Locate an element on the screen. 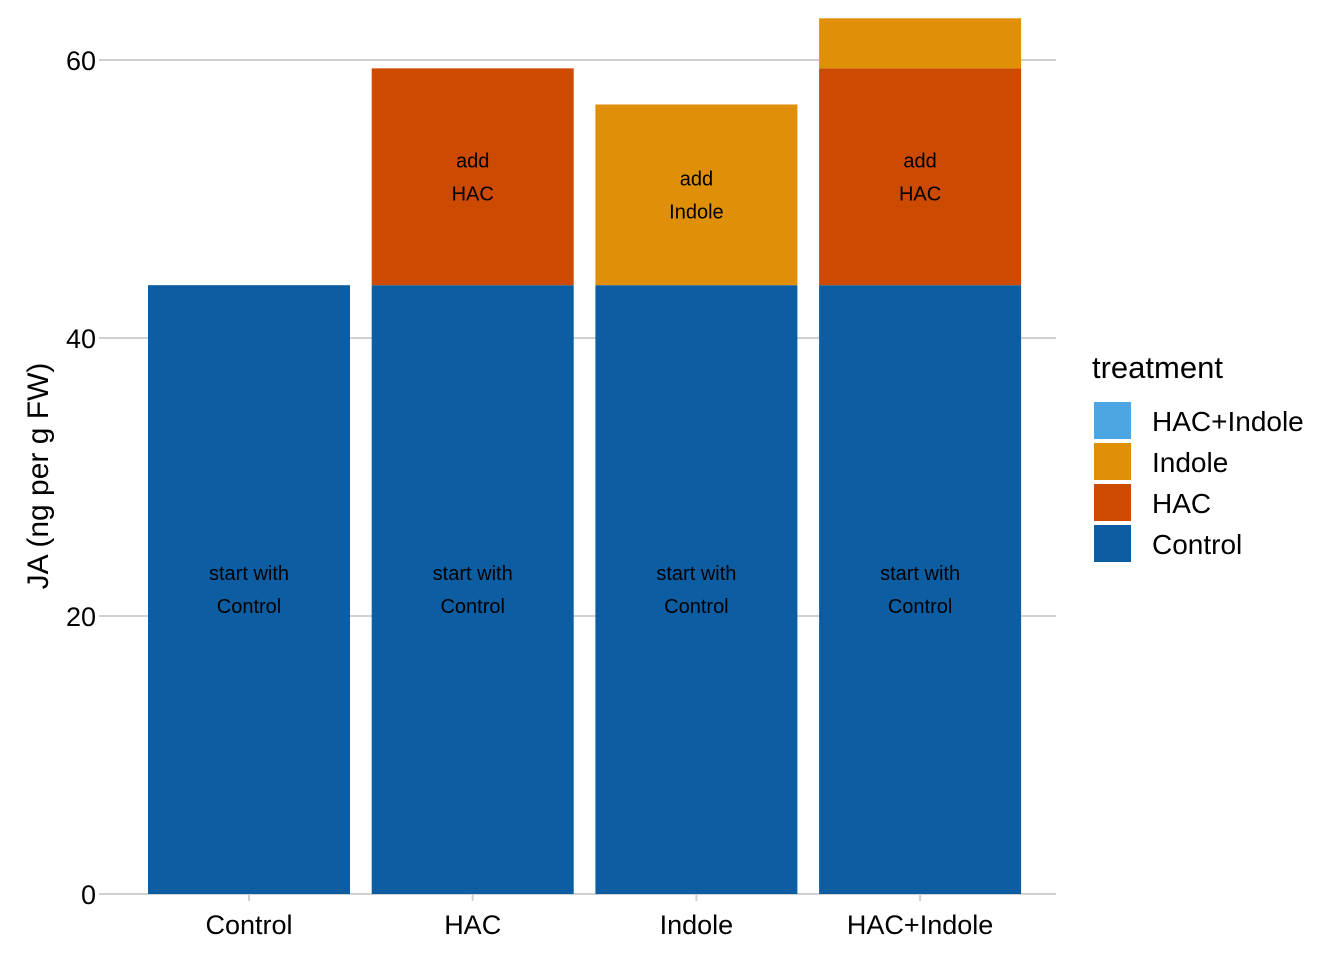 The height and width of the screenshot is (960, 1344). bar-label: Indole is located at coordinates (696, 212).